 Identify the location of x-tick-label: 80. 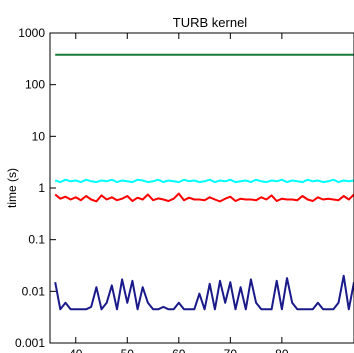
(282, 350).